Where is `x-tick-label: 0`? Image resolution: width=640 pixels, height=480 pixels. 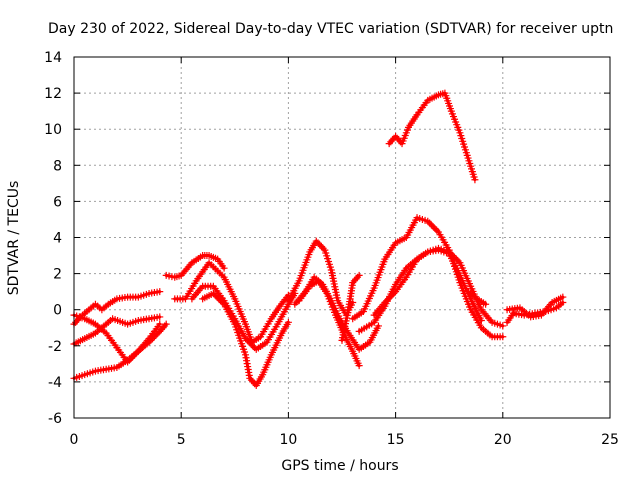 x-tick-label: 0 is located at coordinates (74, 440).